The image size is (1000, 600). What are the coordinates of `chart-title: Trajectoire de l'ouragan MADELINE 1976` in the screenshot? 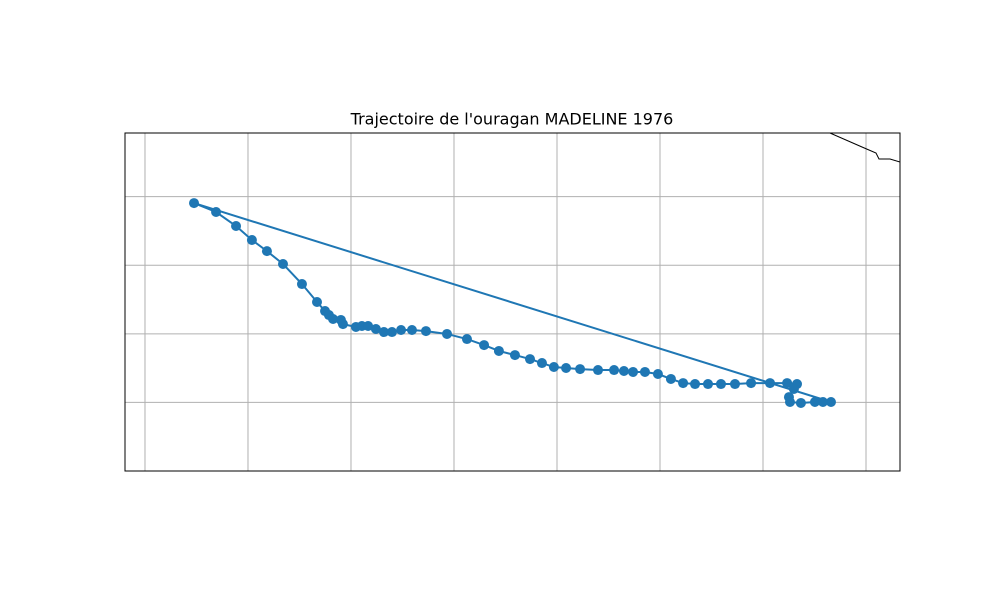 It's located at (512, 119).